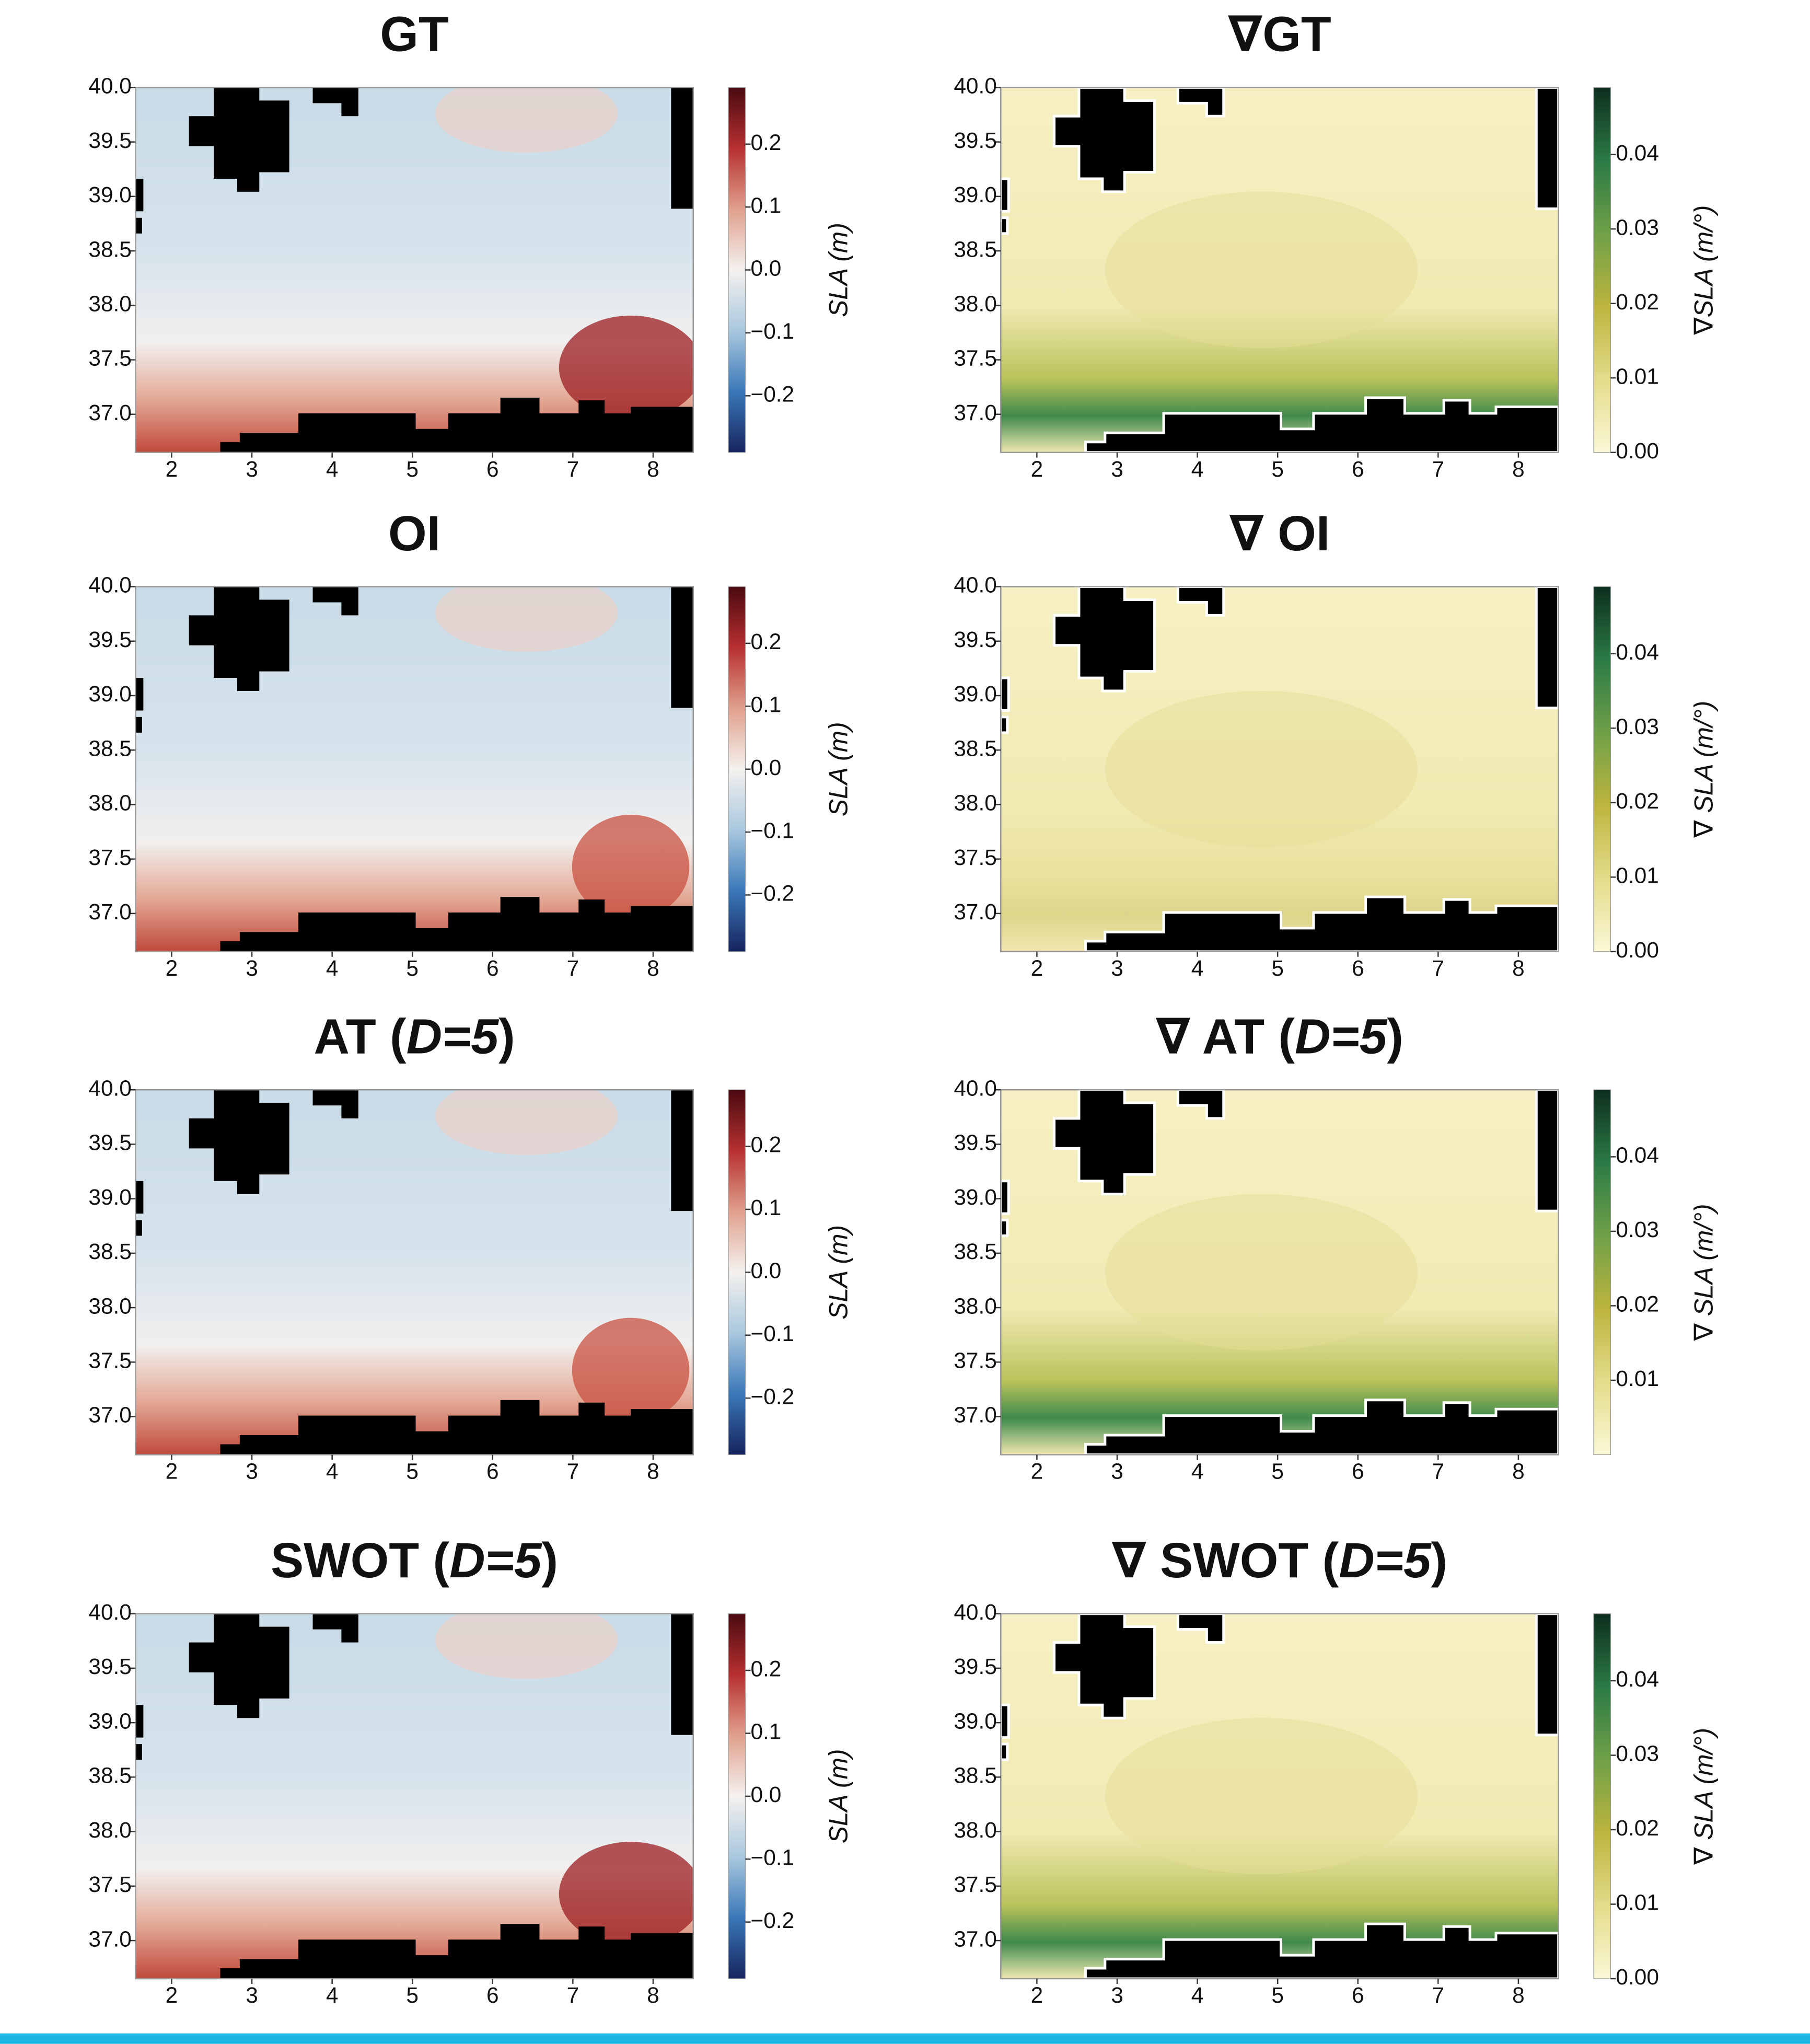 The image size is (1810, 2044). What do you see at coordinates (1198, 968) in the screenshot?
I see `x-tick-label: 4` at bounding box center [1198, 968].